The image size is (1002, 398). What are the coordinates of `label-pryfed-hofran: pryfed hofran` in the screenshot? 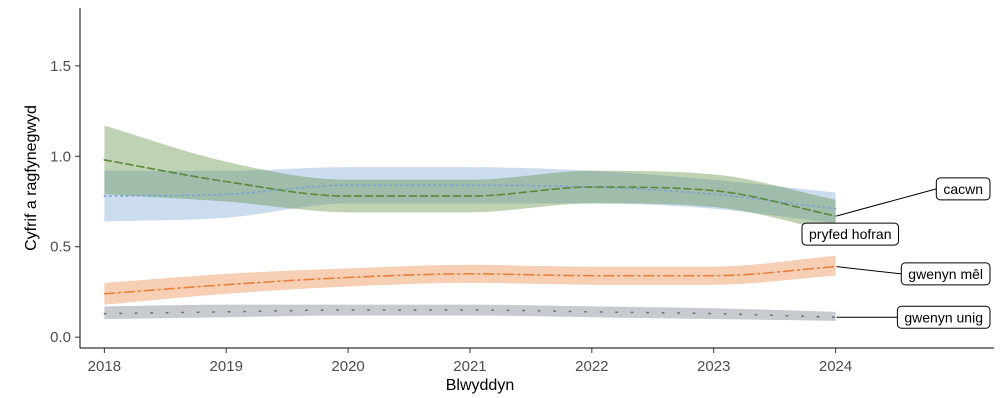 It's located at (850, 234).